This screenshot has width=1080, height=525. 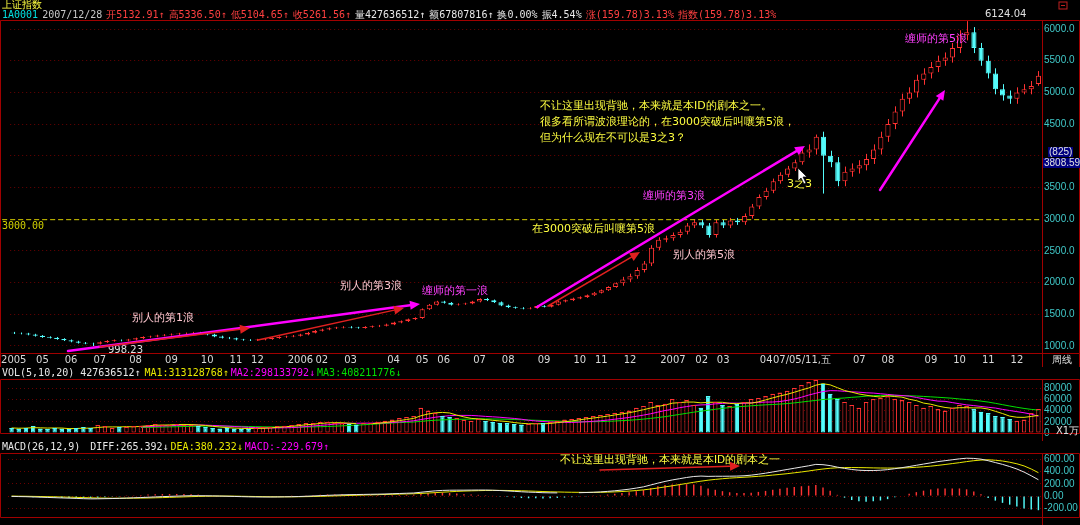 I want to click on y-tick-label: 6000.0, so click(x=1060, y=28).